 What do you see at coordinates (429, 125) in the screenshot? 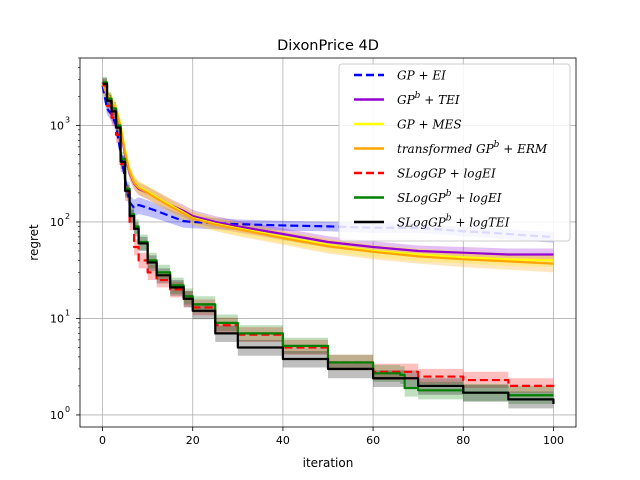
I see `legend-label: GP + MES` at bounding box center [429, 125].